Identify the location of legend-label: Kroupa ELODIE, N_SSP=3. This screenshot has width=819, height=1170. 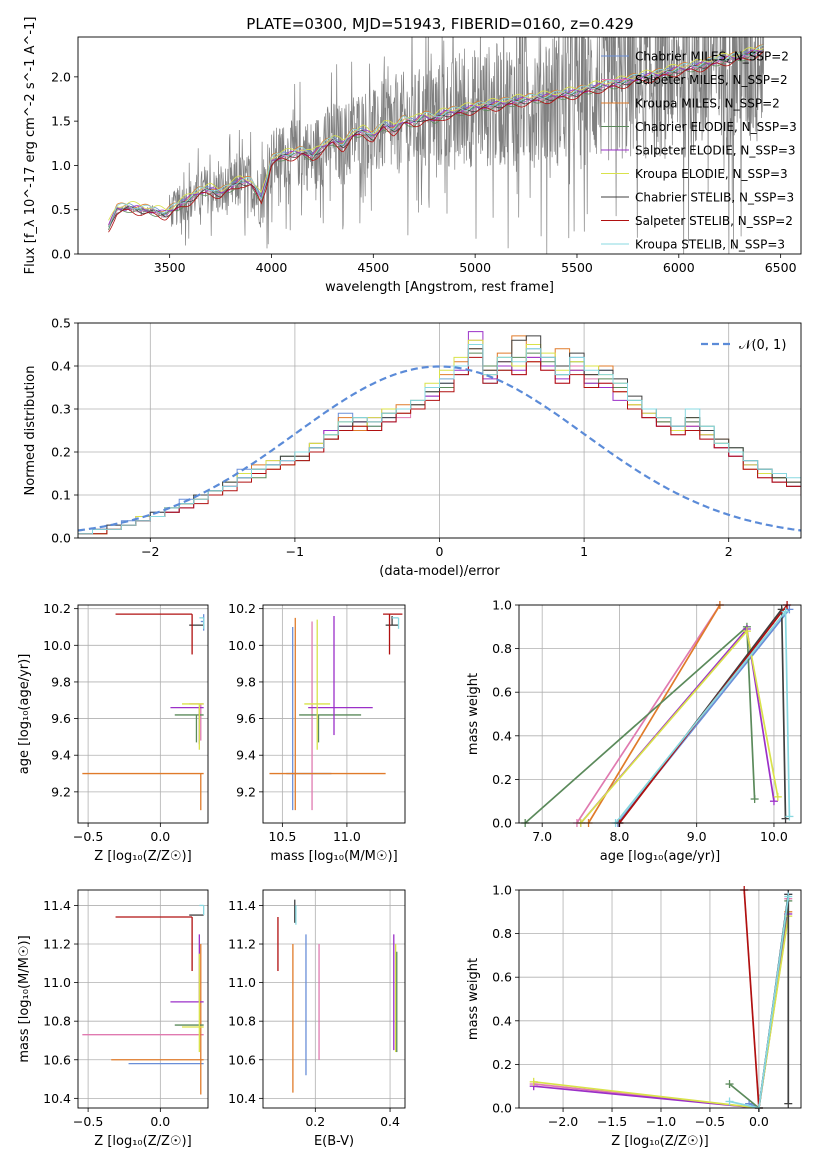
(711, 174).